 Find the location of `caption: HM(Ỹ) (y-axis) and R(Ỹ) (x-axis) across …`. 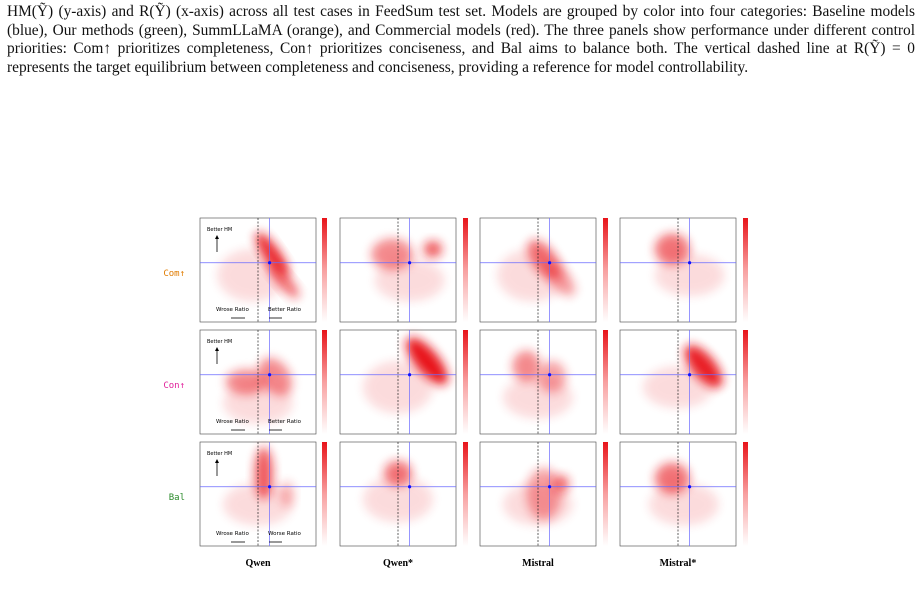

caption: HM(Ỹ) (y-axis) and R(Ỹ) (x-axis) across … is located at coordinates (461, 39).